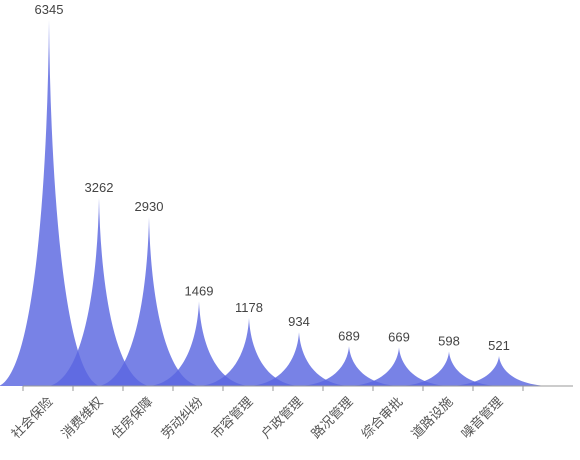  I want to click on category-label: 户政管理, so click(282, 418).